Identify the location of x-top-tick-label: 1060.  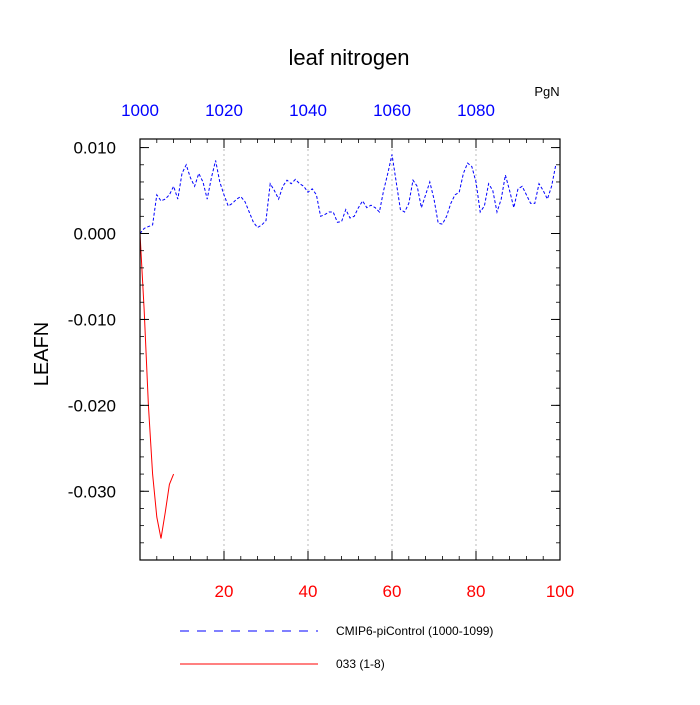
(392, 110).